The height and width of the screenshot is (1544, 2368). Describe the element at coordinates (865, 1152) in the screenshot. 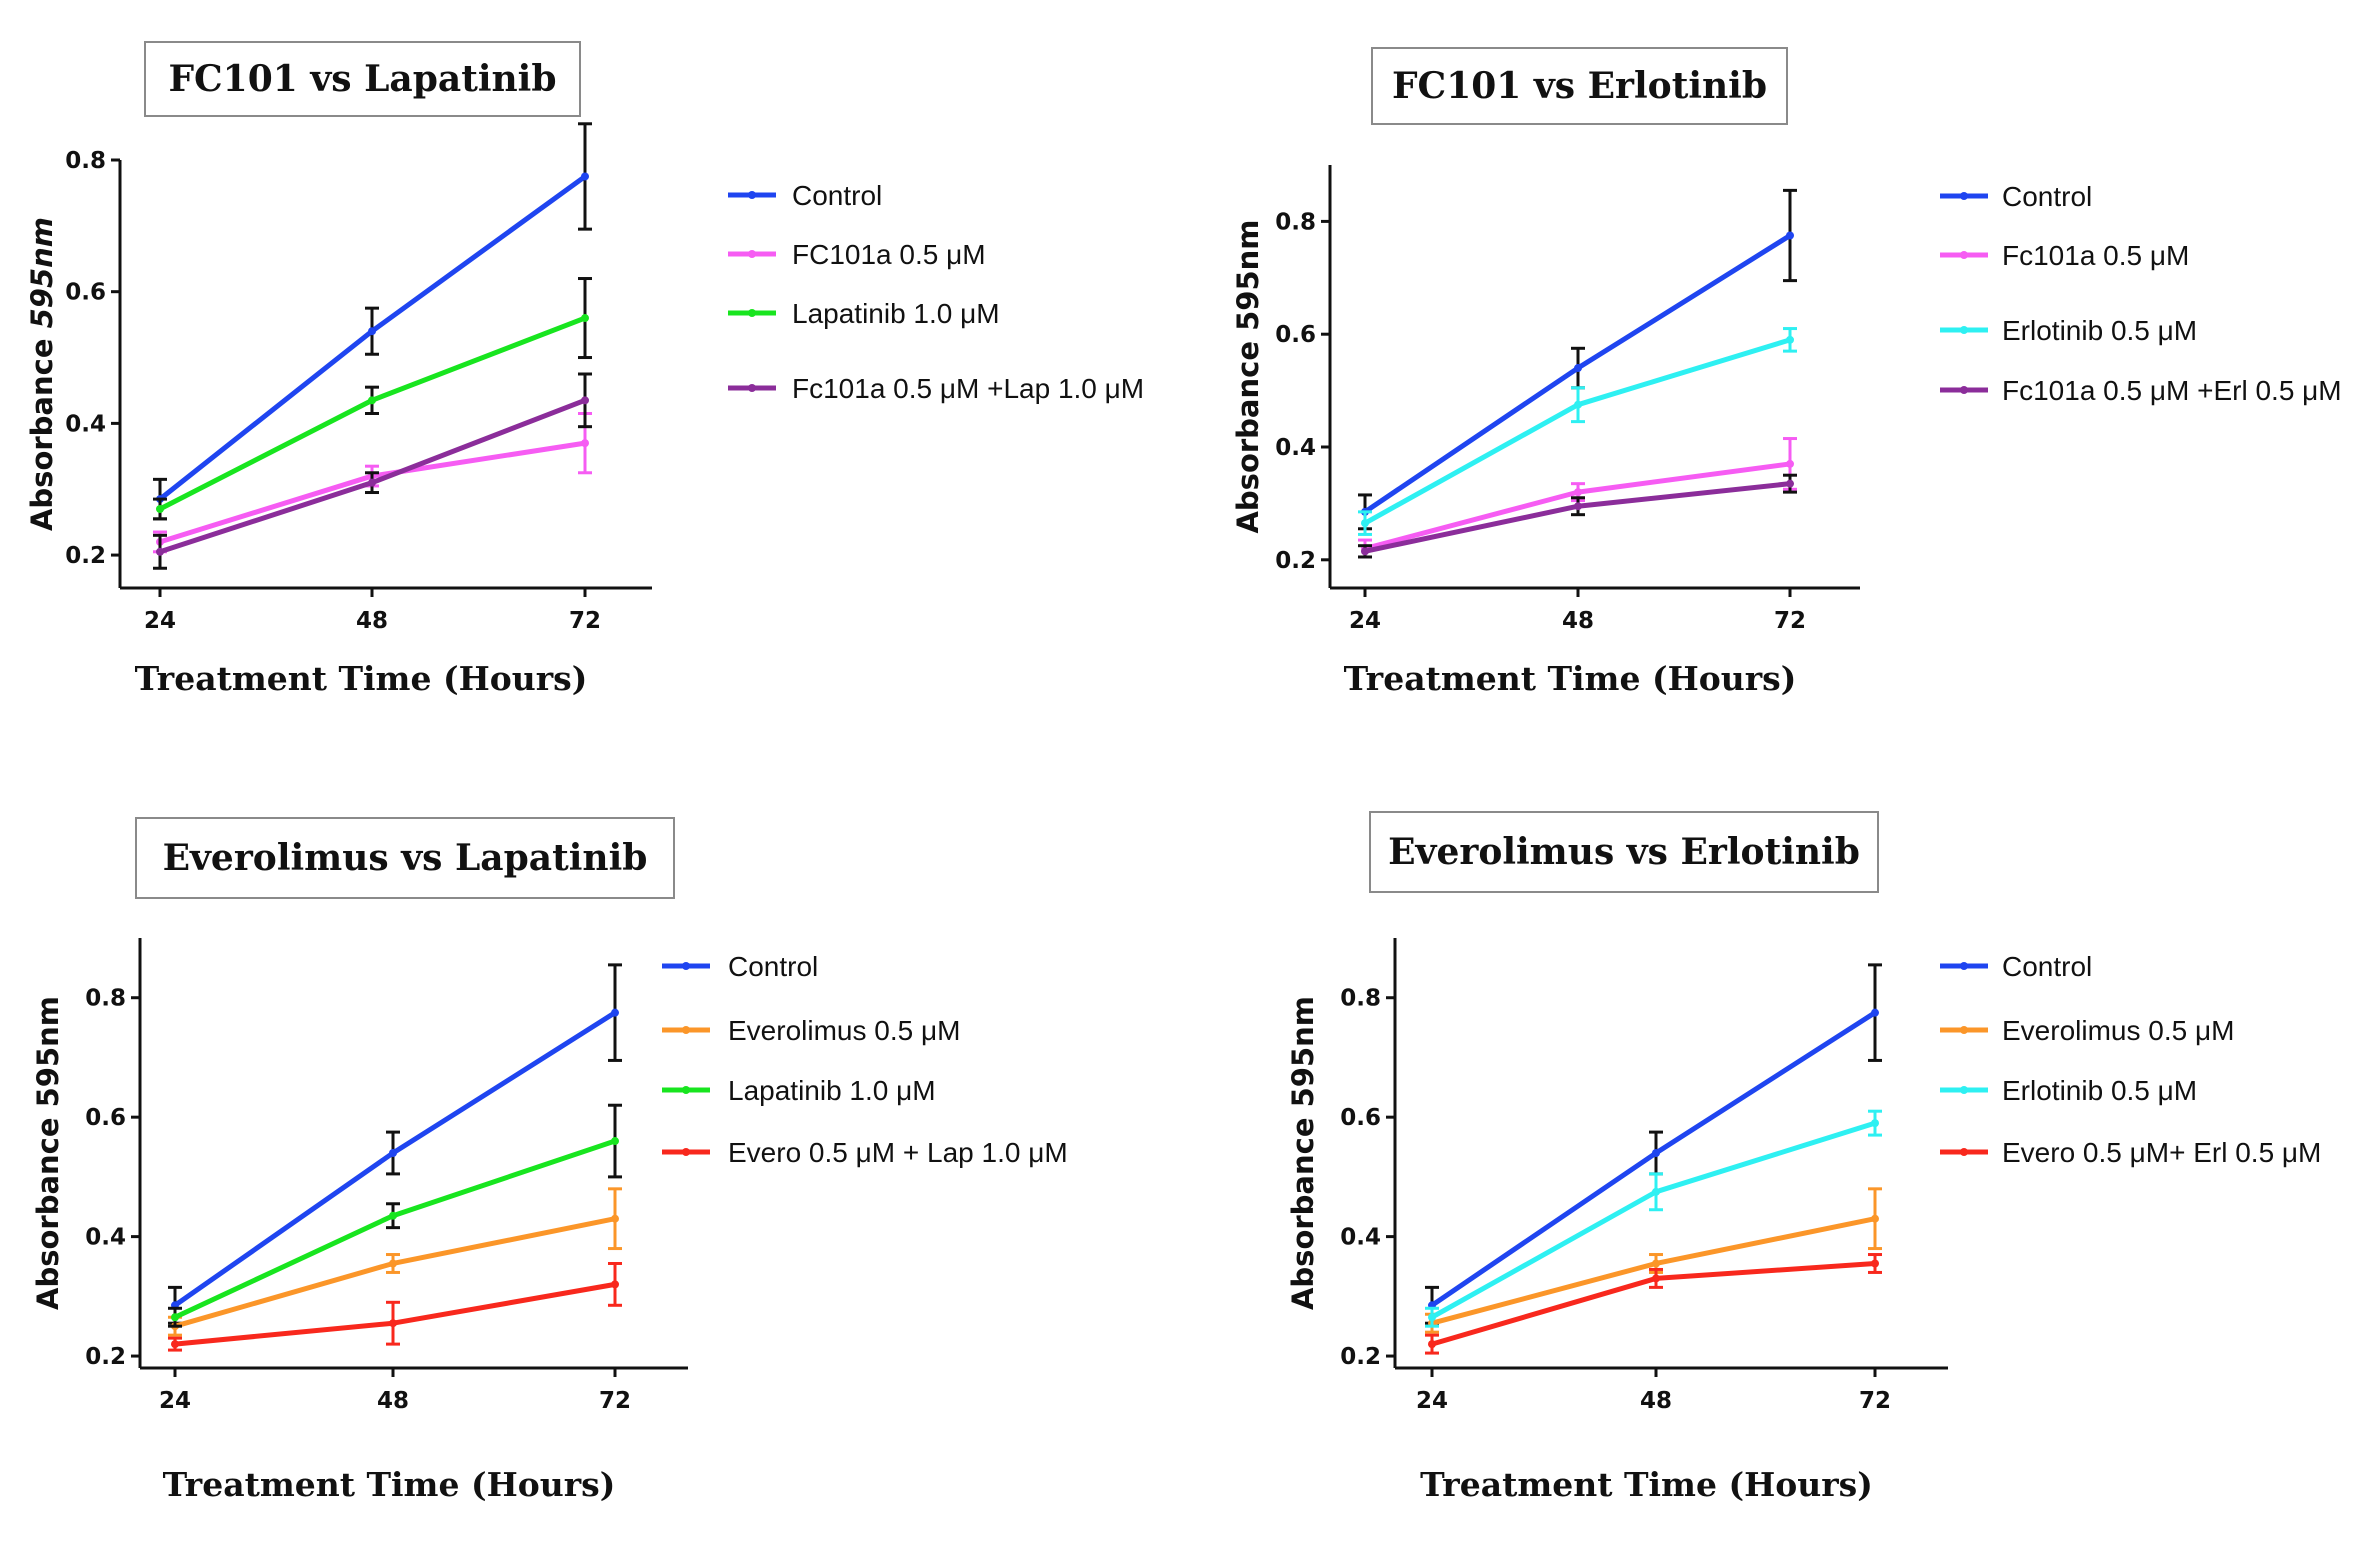

I see `legend-item-combo_evero: Evero 0.5 μM + Lap 1.0 μM` at that location.